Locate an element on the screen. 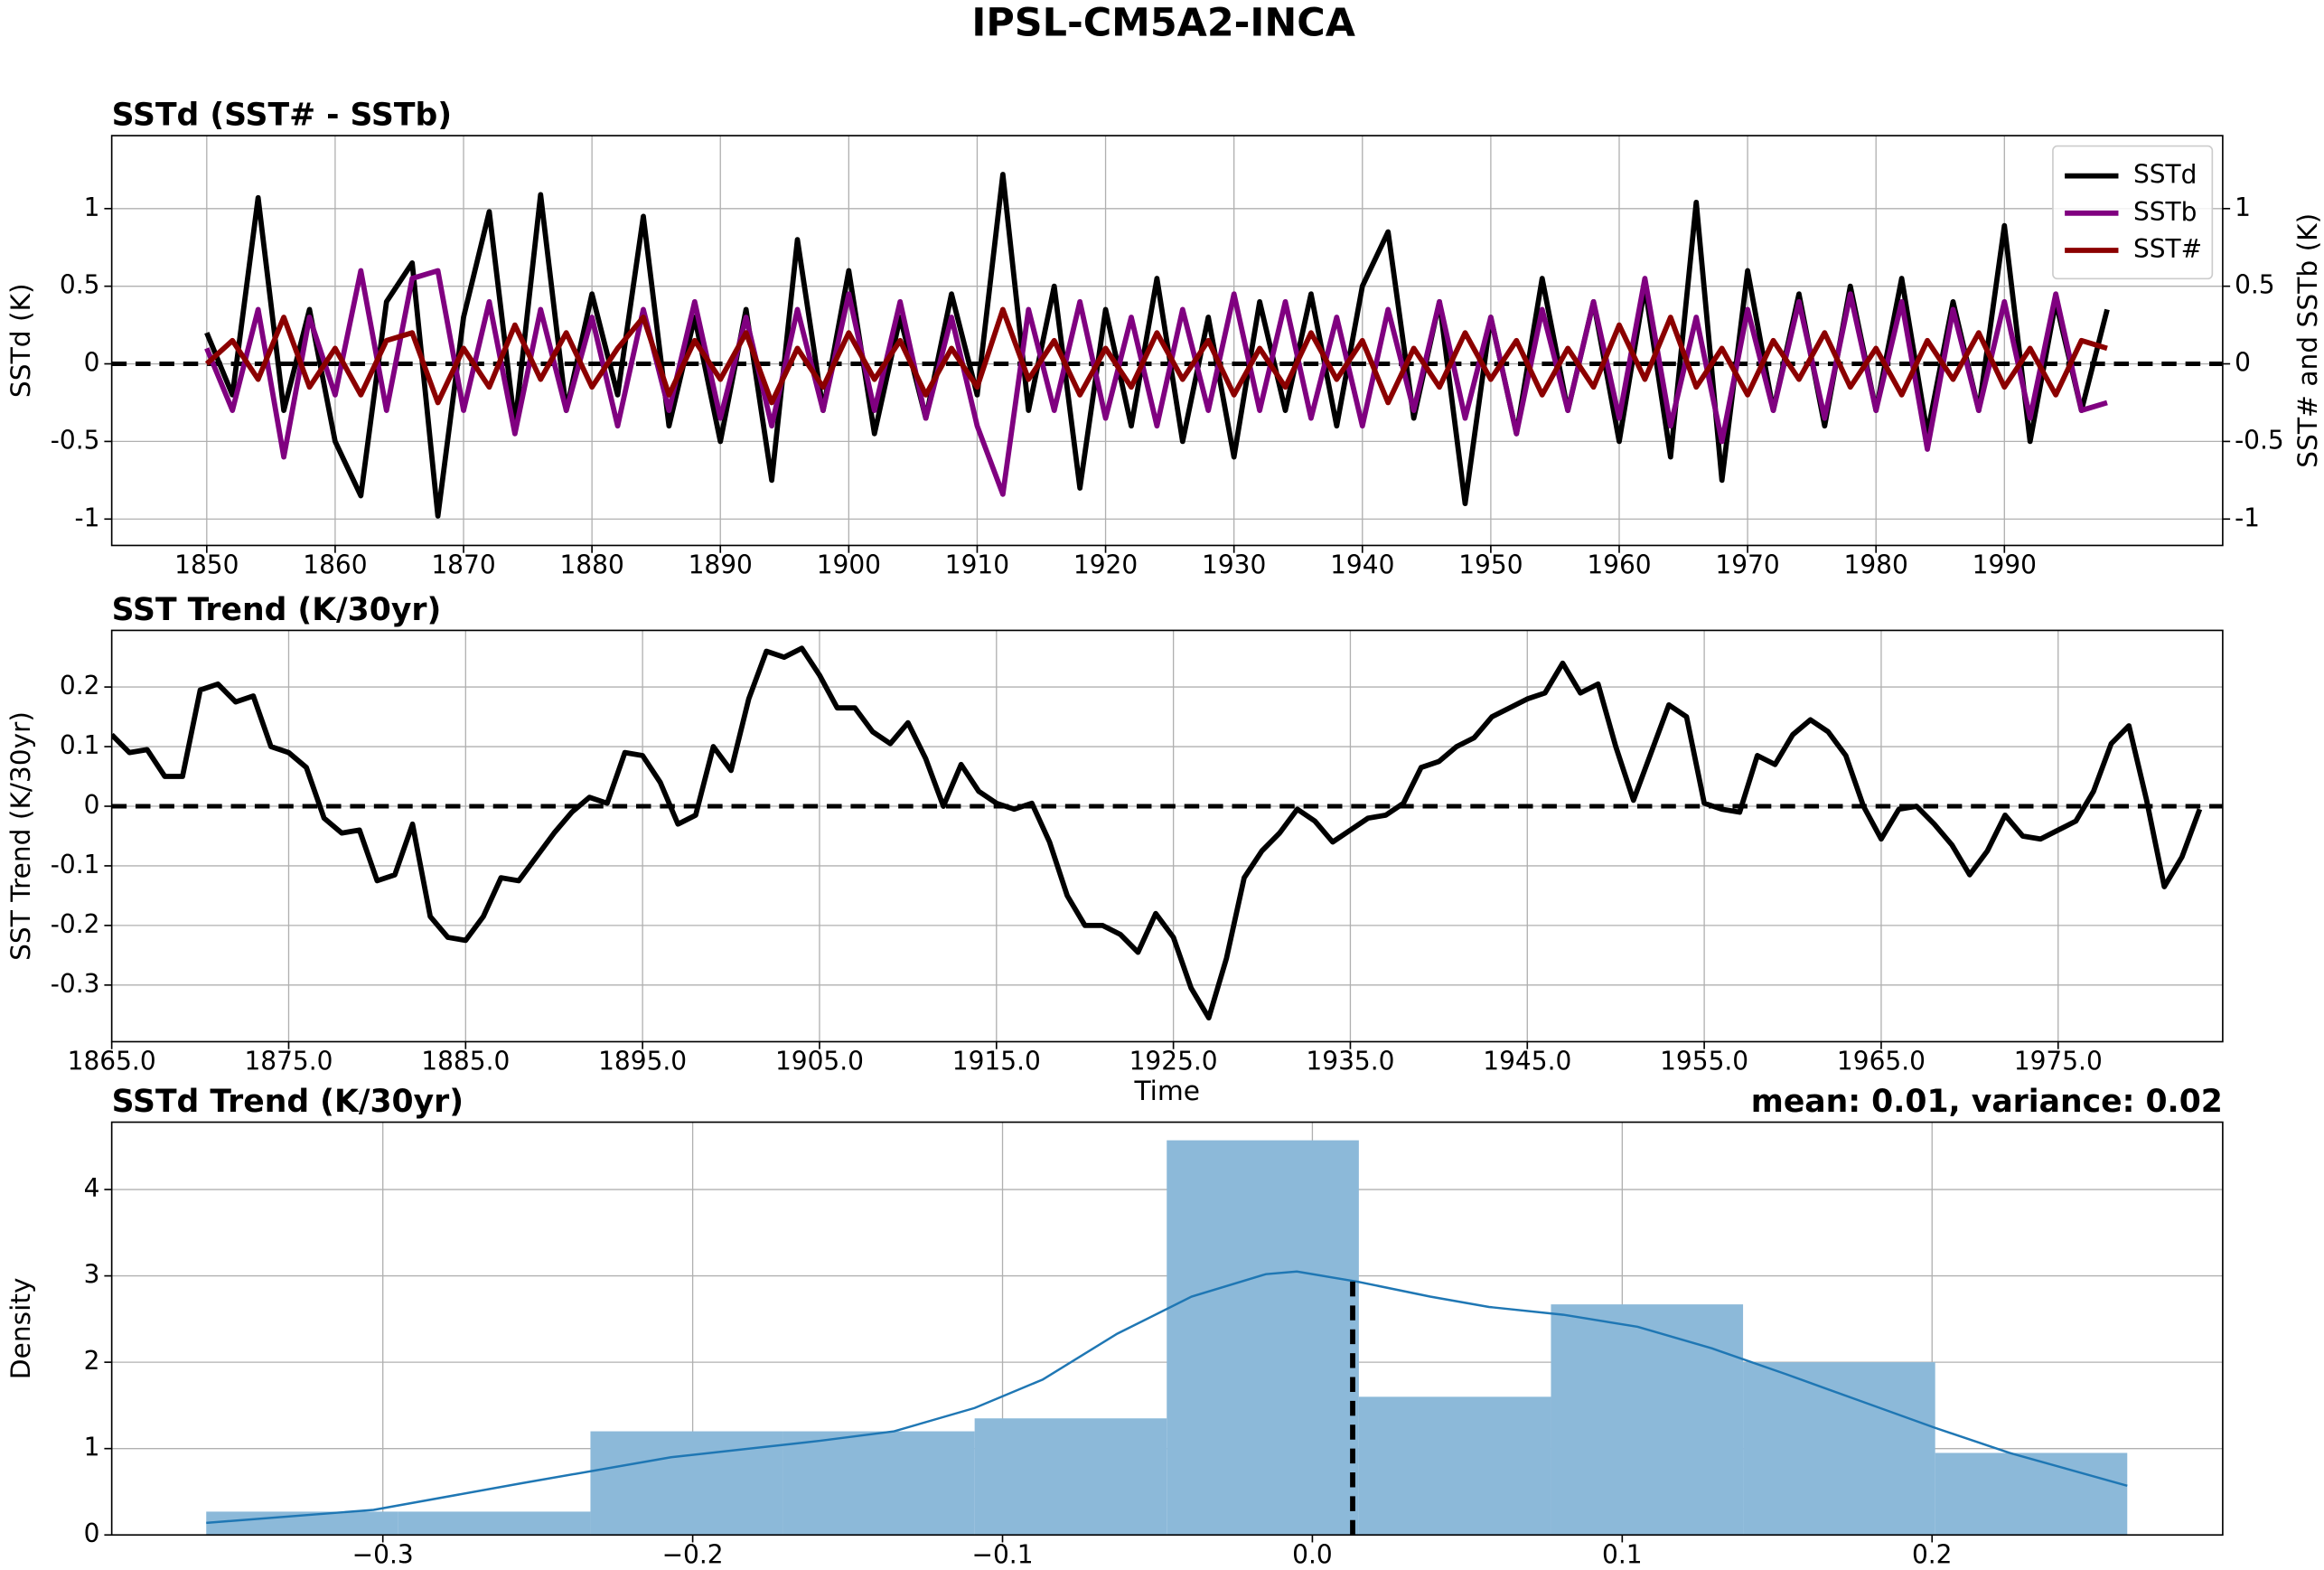 The width and height of the screenshot is (2324, 1570). x-tick-label: 1885.0 is located at coordinates (465, 1062).